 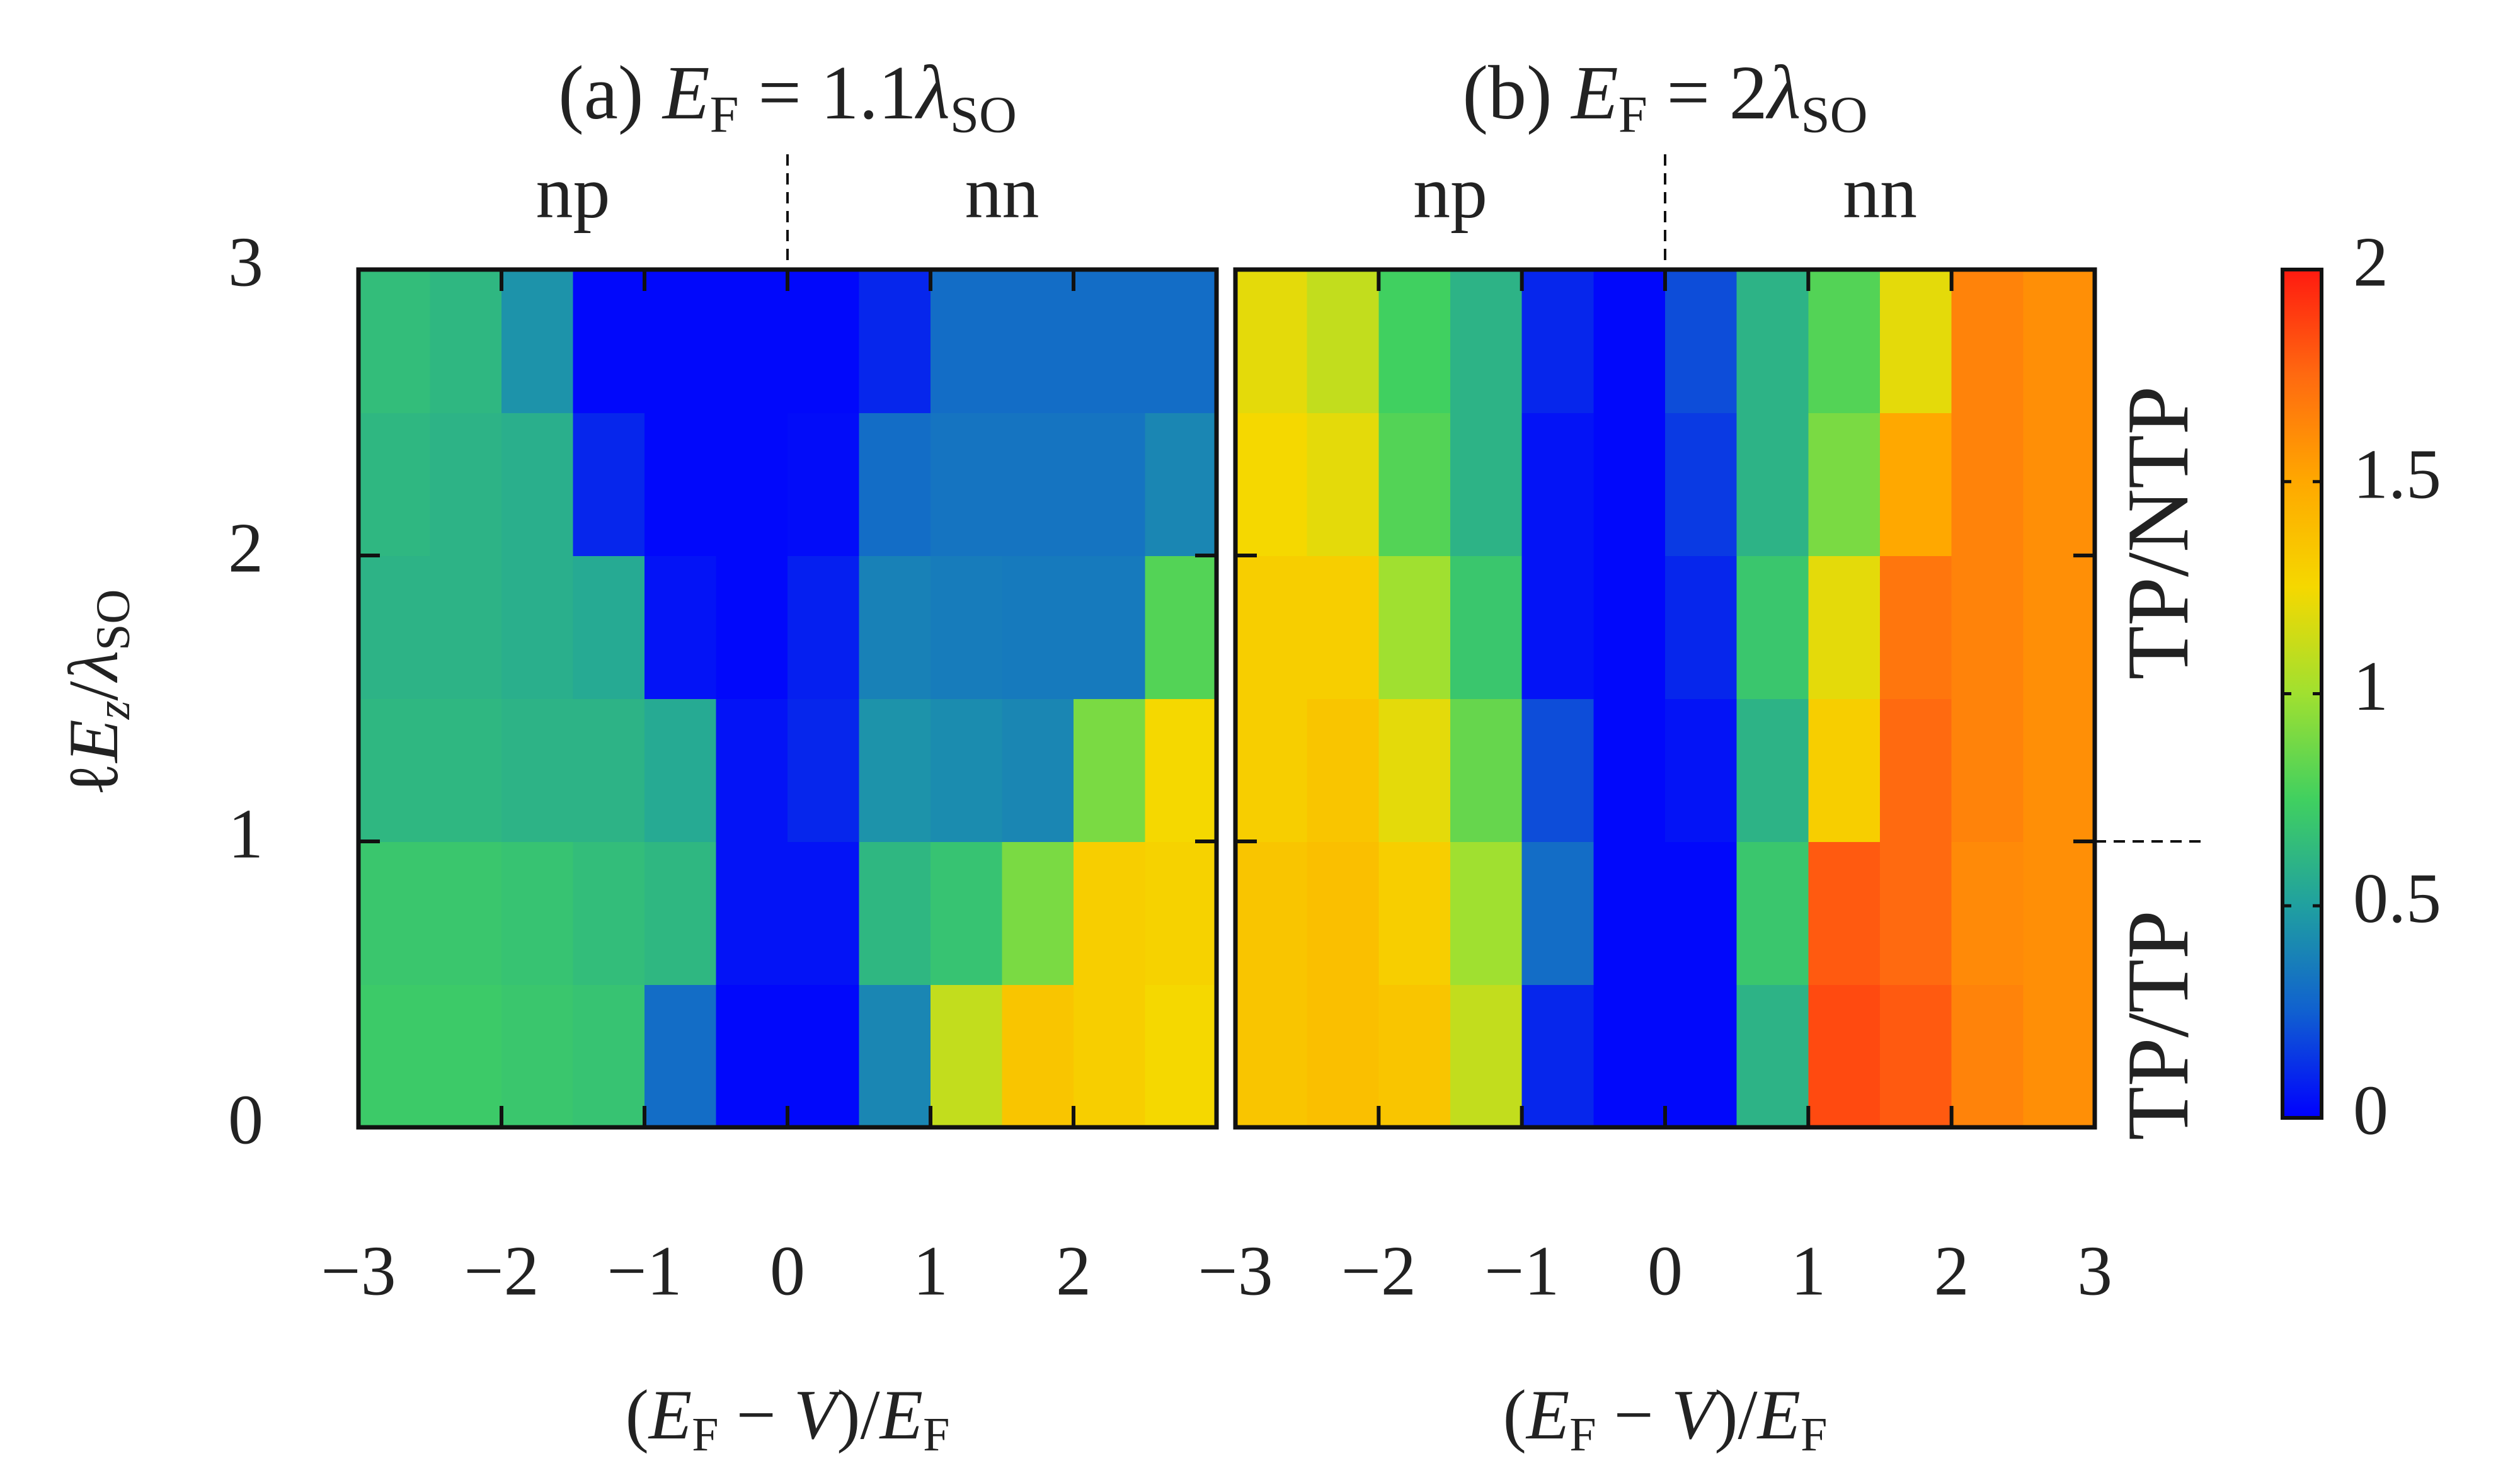 I want to click on label-run: λ, so click(x=94, y=667).